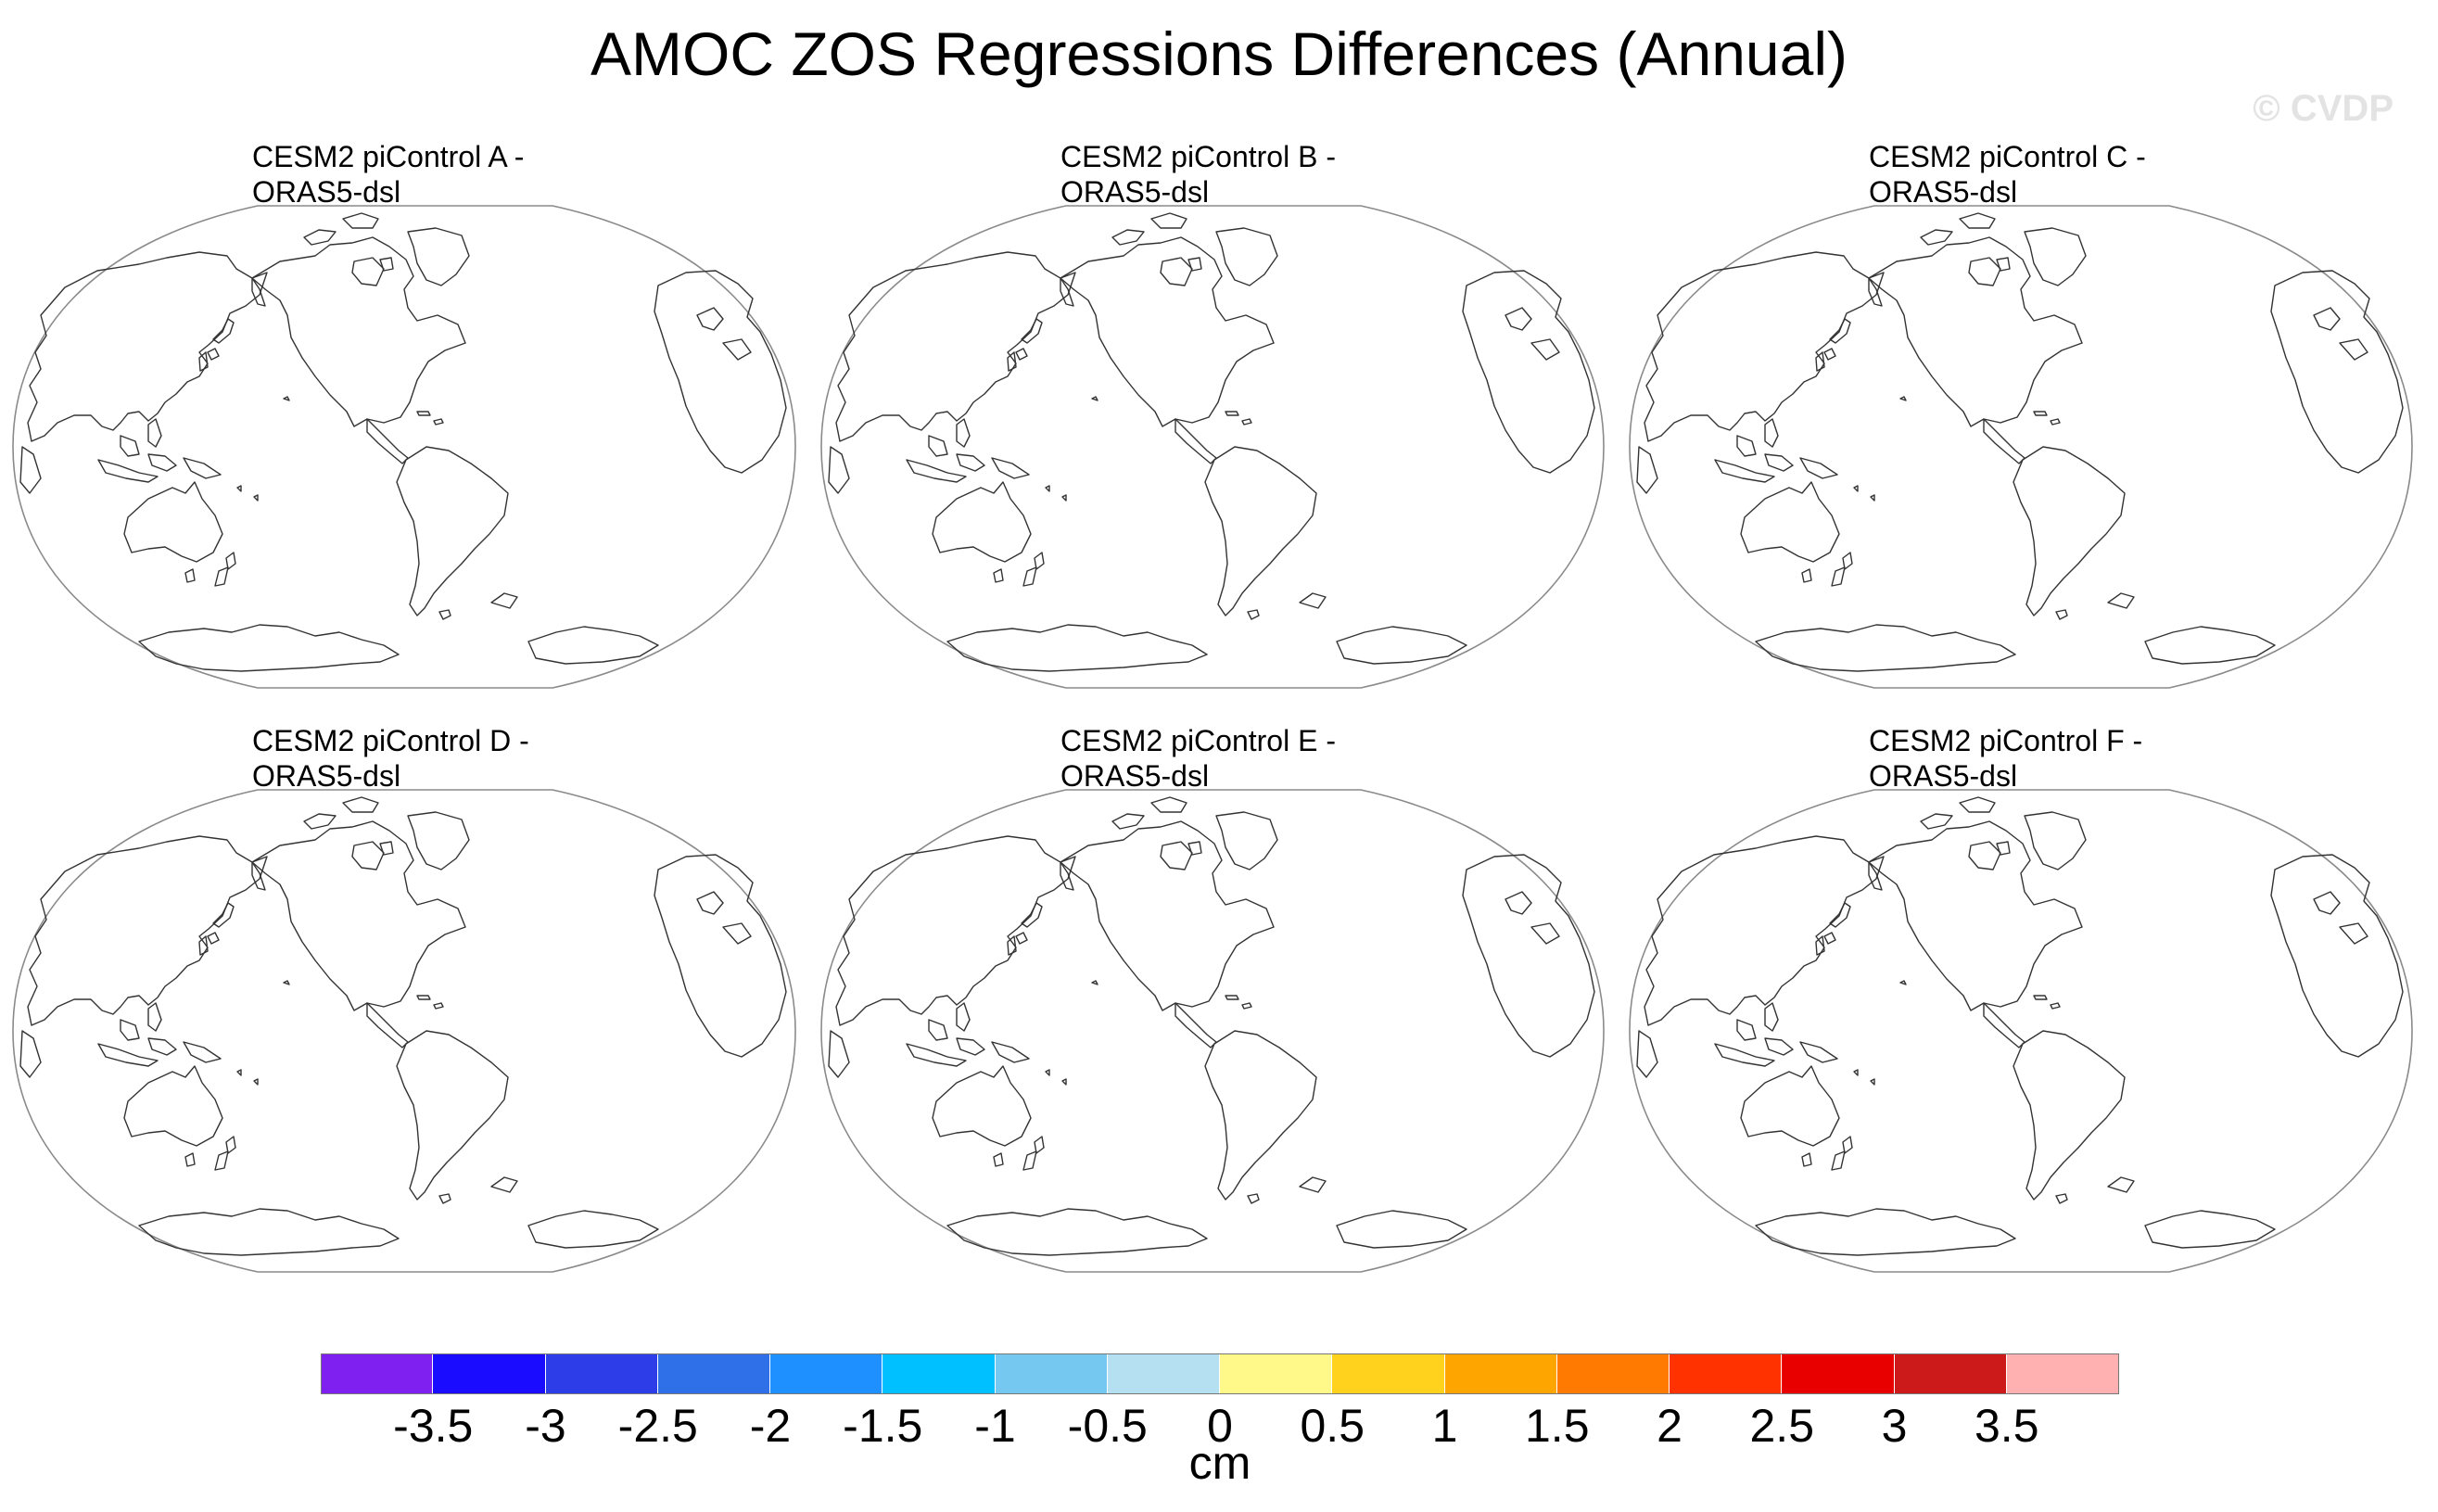 Image resolution: width=2438 pixels, height=1512 pixels. Describe the element at coordinates (1220, 1426) in the screenshot. I see `colorbar-tick-label: 0` at that location.